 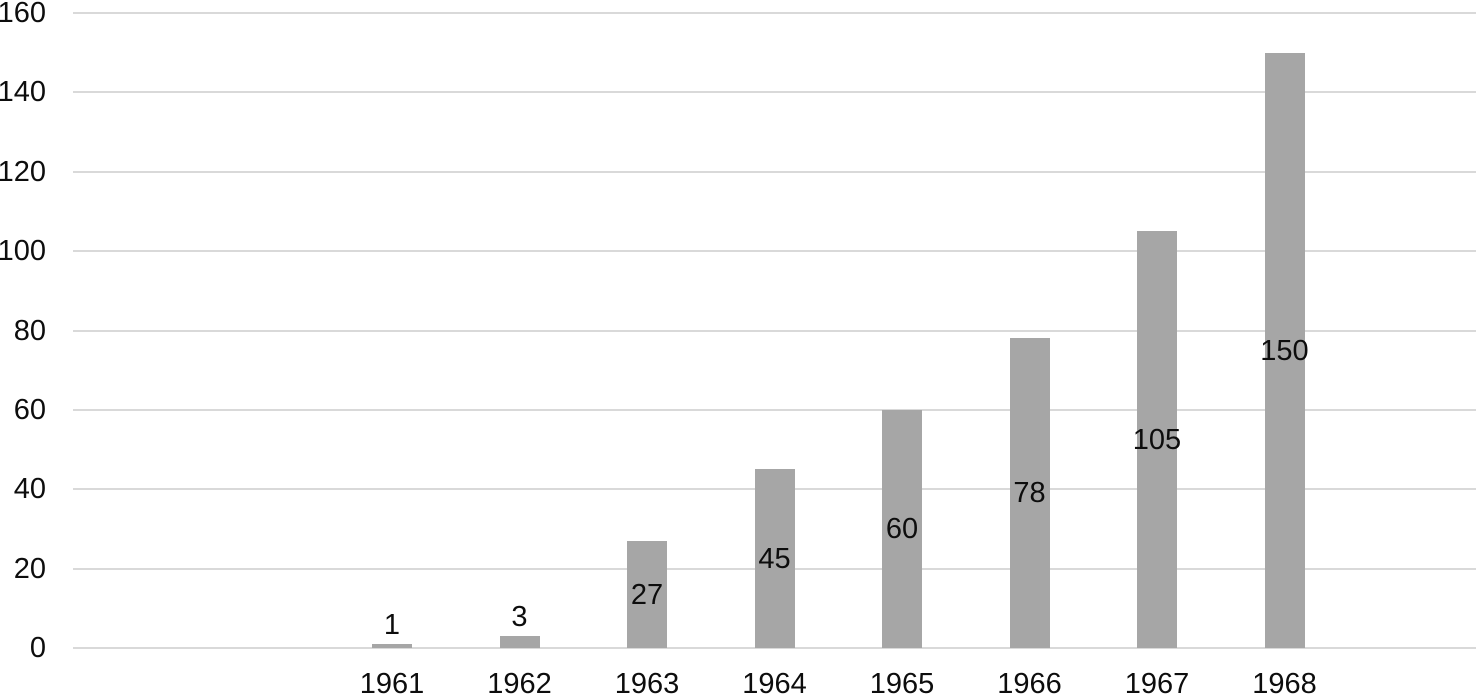 What do you see at coordinates (774, 684) in the screenshot?
I see `x-axis-tick-label: 1964` at bounding box center [774, 684].